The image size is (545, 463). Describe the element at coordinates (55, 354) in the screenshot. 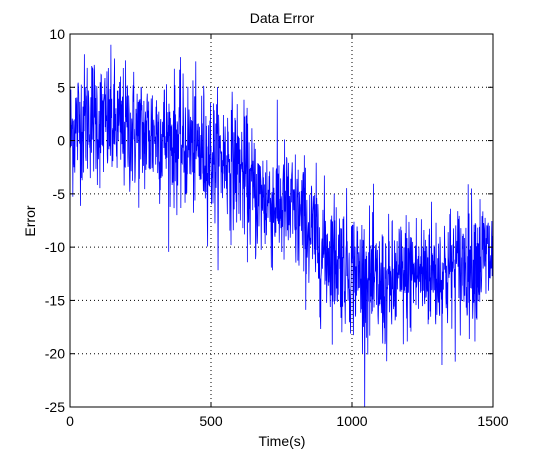

I see `y-tick-label: -20` at that location.